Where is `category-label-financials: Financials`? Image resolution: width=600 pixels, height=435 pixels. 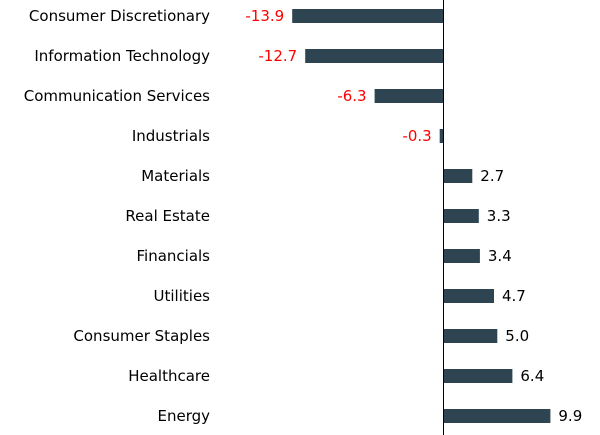 category-label-financials: Financials is located at coordinates (174, 256).